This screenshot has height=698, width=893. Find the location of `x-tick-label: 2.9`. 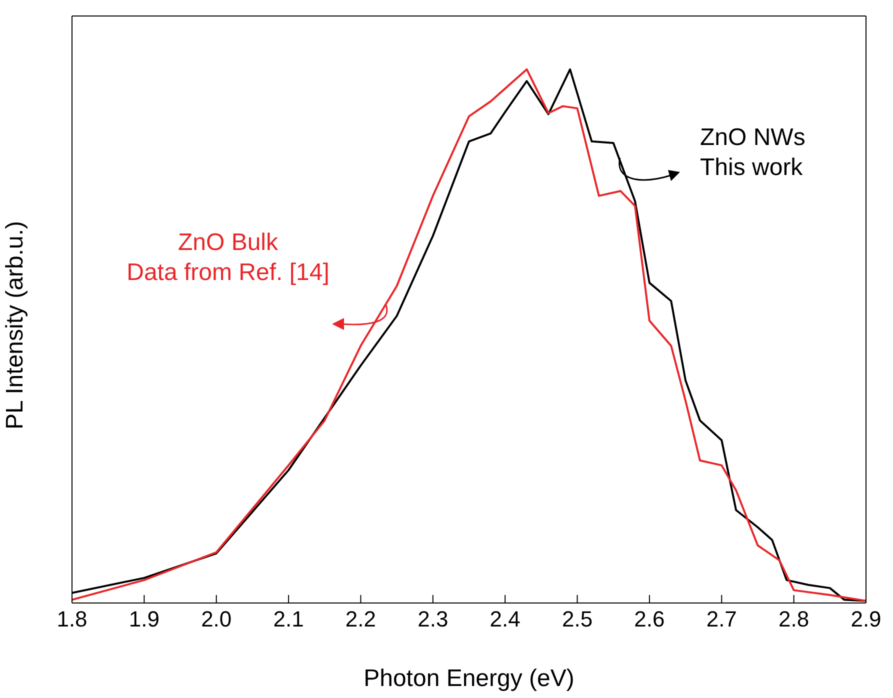

x-tick-label: 2.9 is located at coordinates (866, 619).